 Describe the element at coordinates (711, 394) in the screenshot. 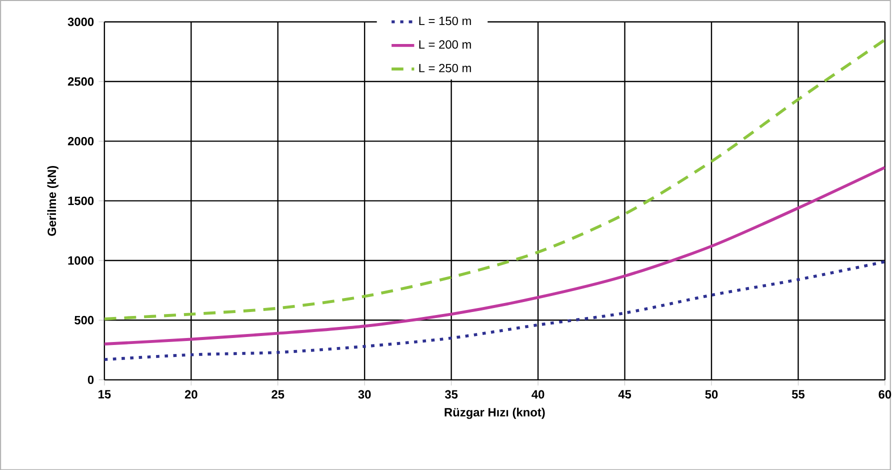

I see `x-tick-label: 50` at that location.